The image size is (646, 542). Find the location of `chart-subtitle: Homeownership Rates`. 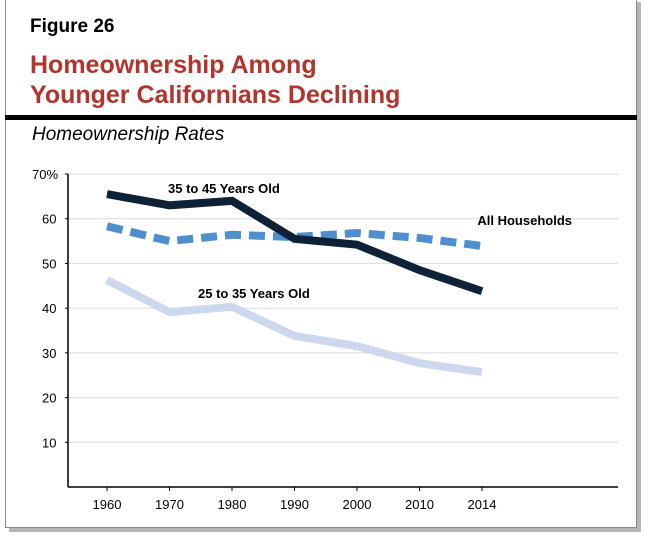

chart-subtitle: Homeownership Rates is located at coordinates (128, 134).